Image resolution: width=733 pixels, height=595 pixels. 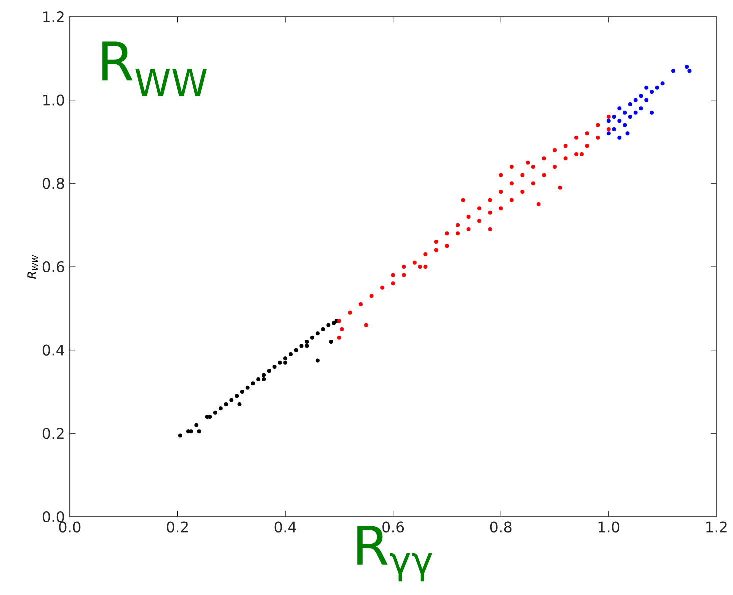 I want to click on x-tick-label: 1.2, so click(x=716, y=527).